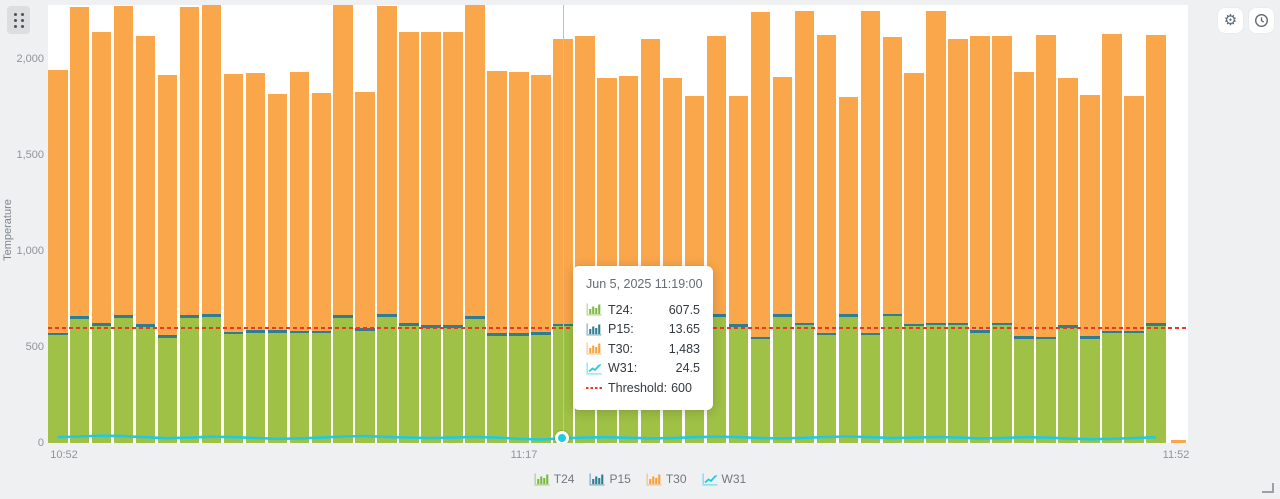 The height and width of the screenshot is (499, 1280). I want to click on clock-icon, so click(1261, 20).